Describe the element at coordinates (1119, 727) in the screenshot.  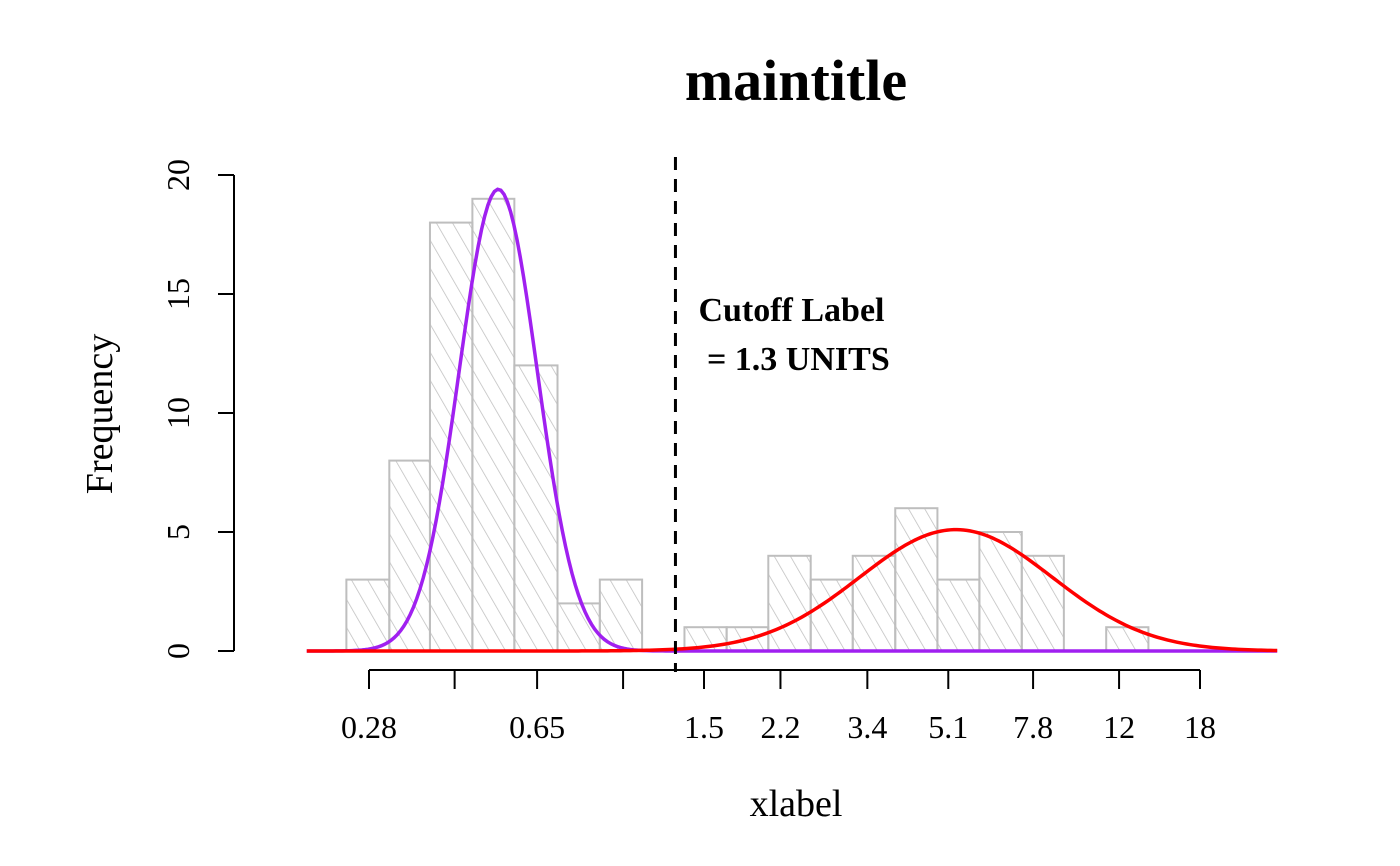
I see `x-tick-label-9: 12` at that location.